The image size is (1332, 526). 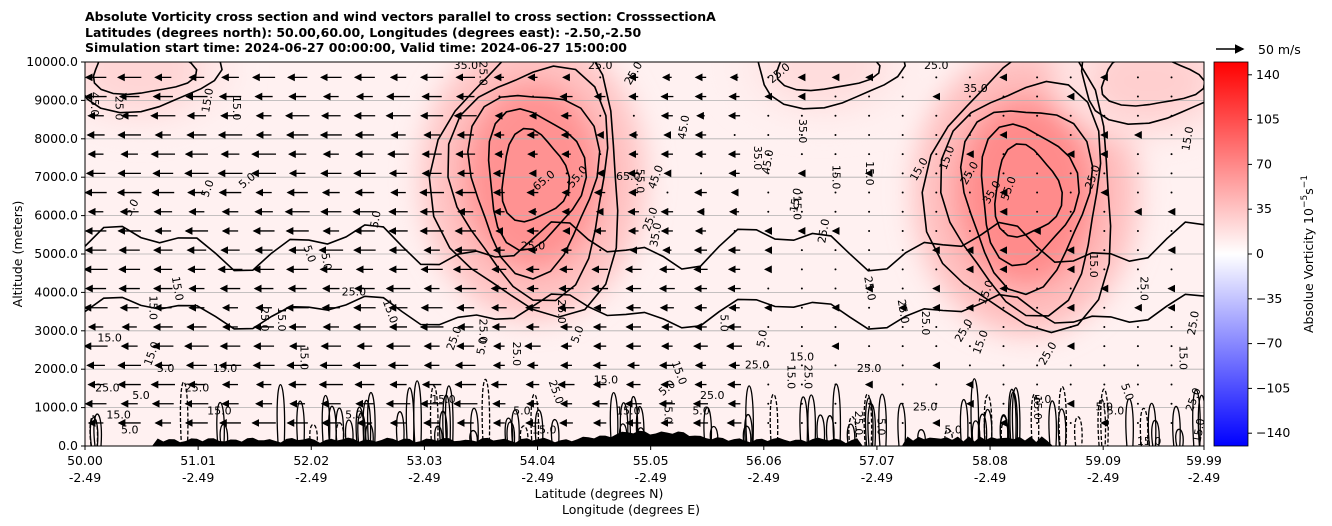 What do you see at coordinates (631, 509) in the screenshot?
I see `x-axis-label-longitude: Longitude (degrees E)` at bounding box center [631, 509].